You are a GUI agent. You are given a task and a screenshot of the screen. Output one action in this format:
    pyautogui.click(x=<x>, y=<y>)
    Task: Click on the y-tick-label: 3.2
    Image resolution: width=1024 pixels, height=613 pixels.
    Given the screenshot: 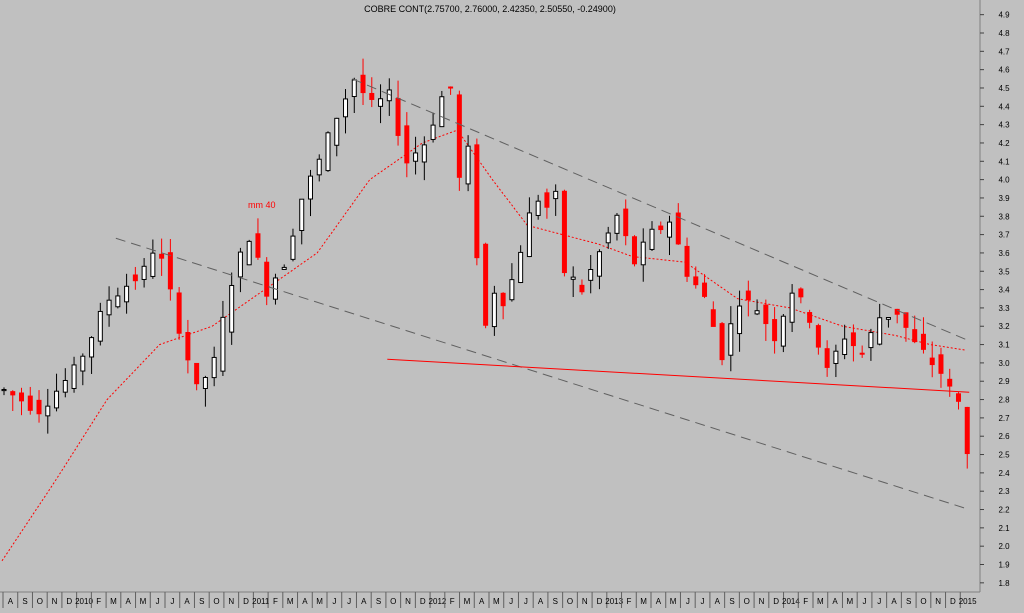 What is the action you would take?
    pyautogui.click(x=1004, y=326)
    